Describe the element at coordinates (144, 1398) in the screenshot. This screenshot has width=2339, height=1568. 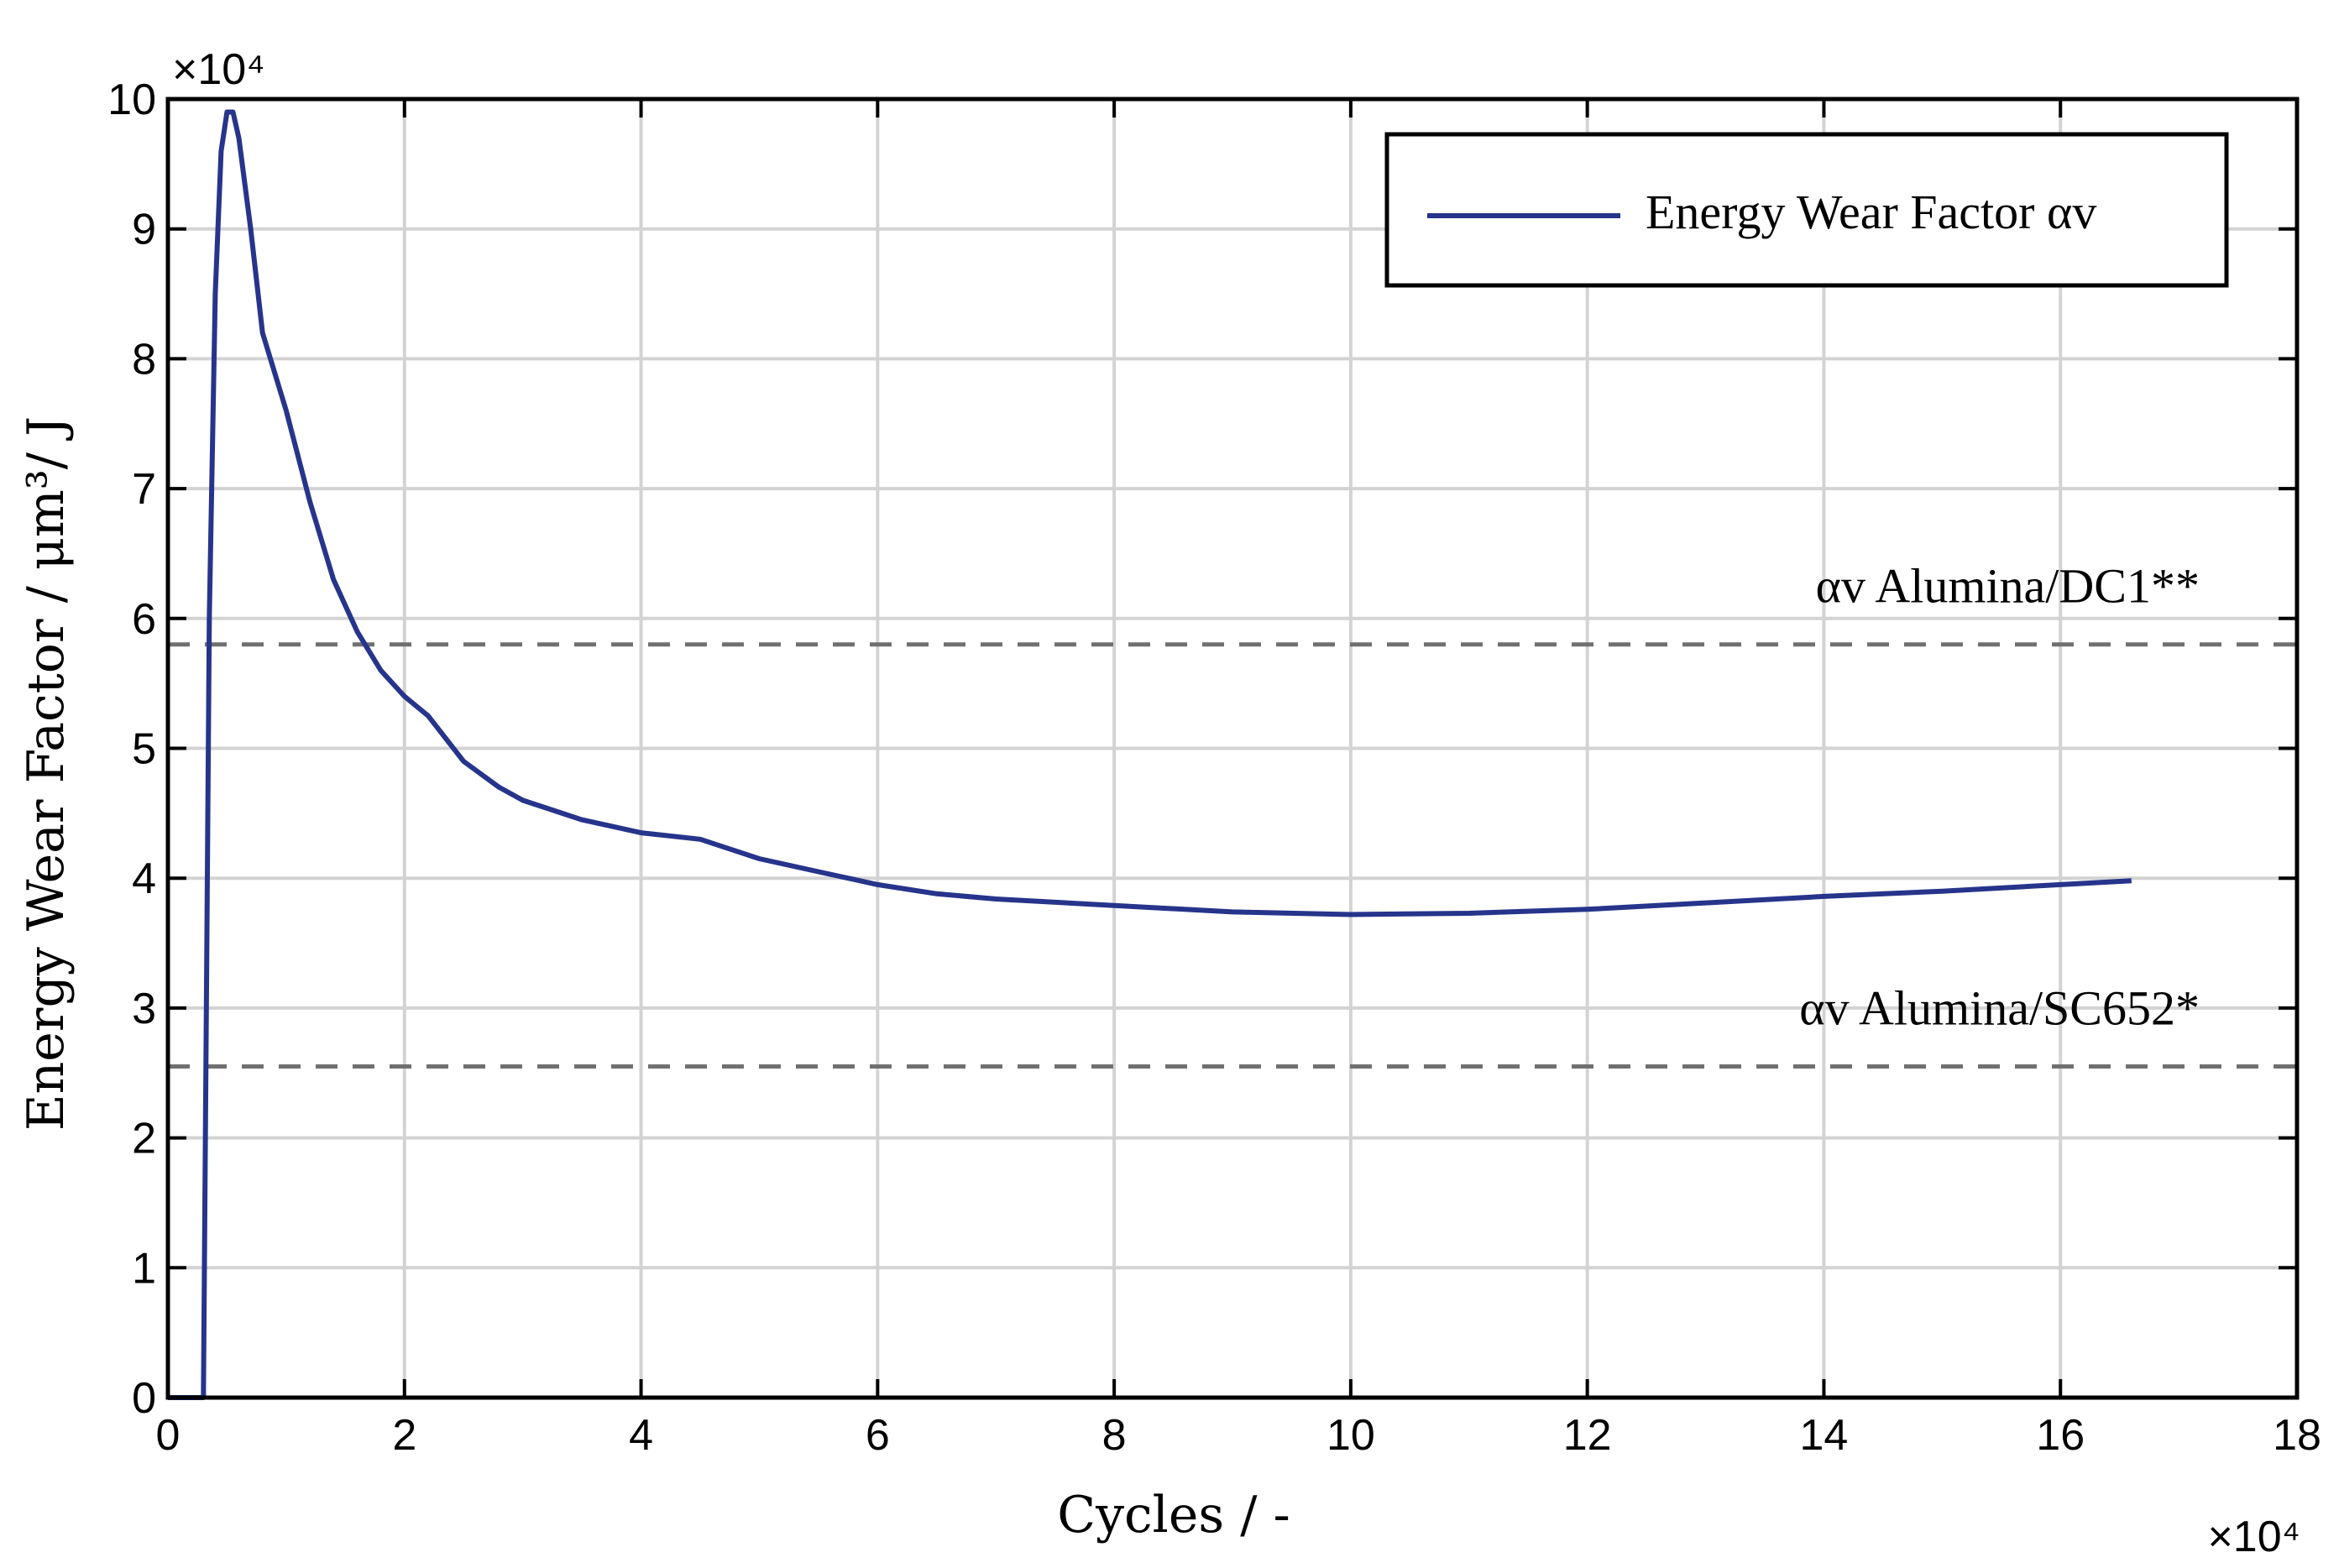
I see `y-tick-label: 0` at that location.